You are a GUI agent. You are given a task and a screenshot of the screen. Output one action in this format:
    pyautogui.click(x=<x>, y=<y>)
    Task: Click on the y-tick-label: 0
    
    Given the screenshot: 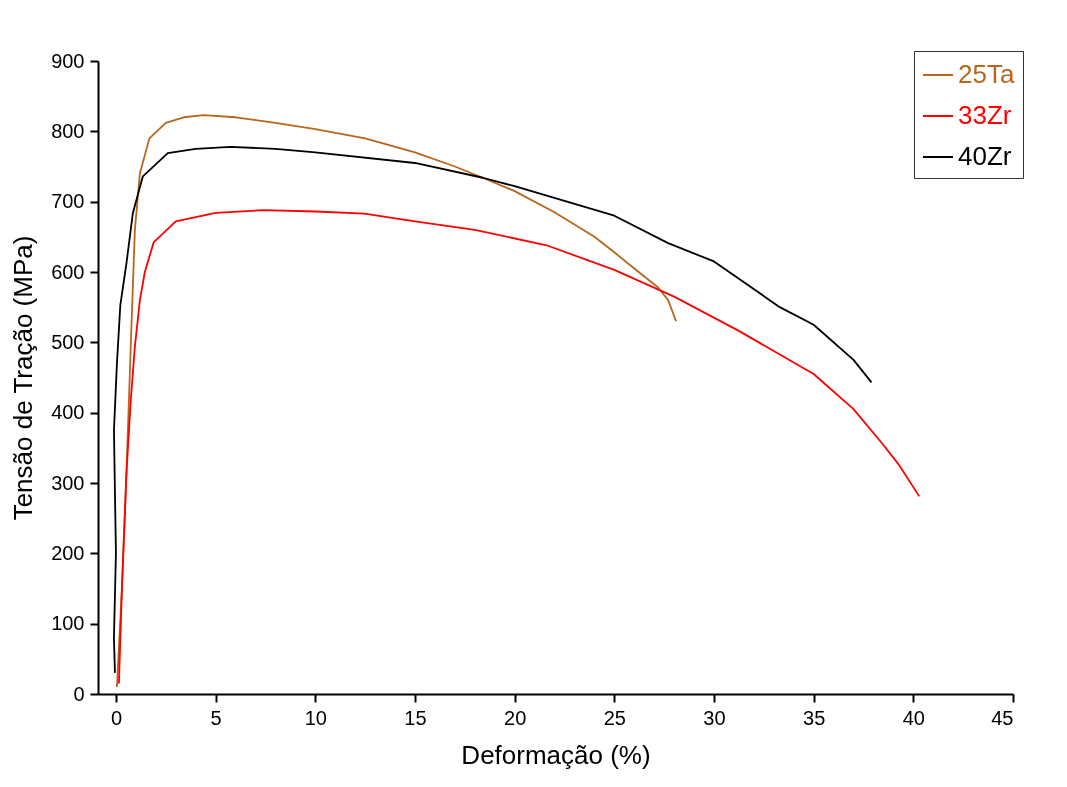 What is the action you would take?
    pyautogui.click(x=79, y=693)
    